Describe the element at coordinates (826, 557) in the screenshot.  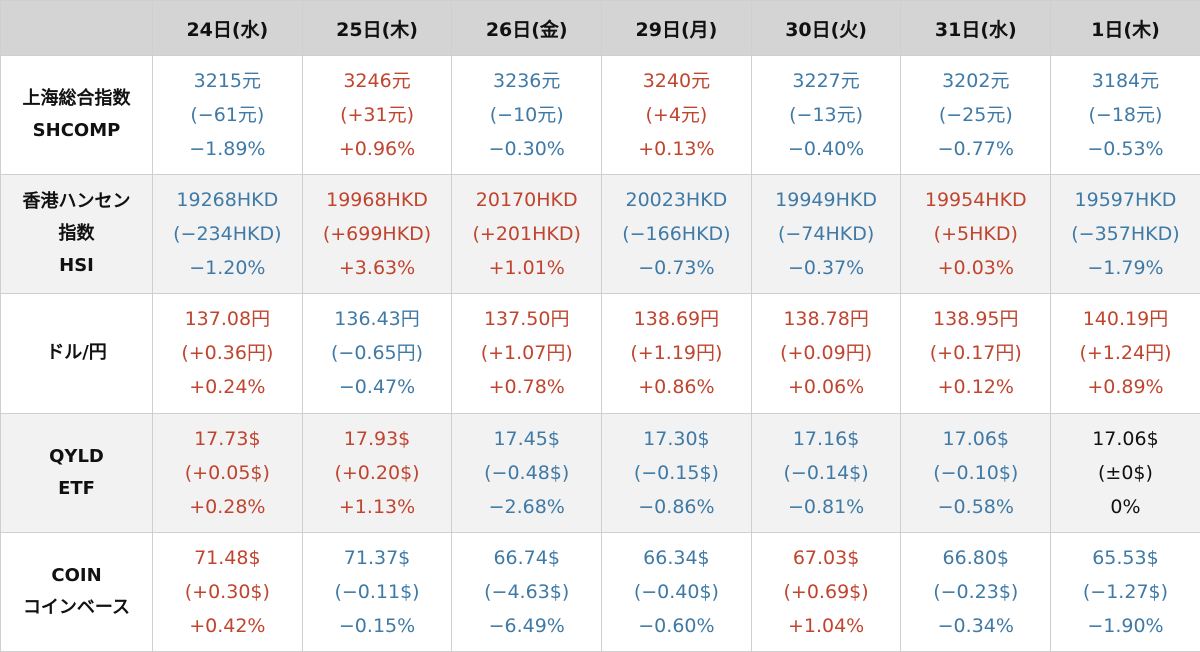
I see `price-value: 67.03$` at that location.